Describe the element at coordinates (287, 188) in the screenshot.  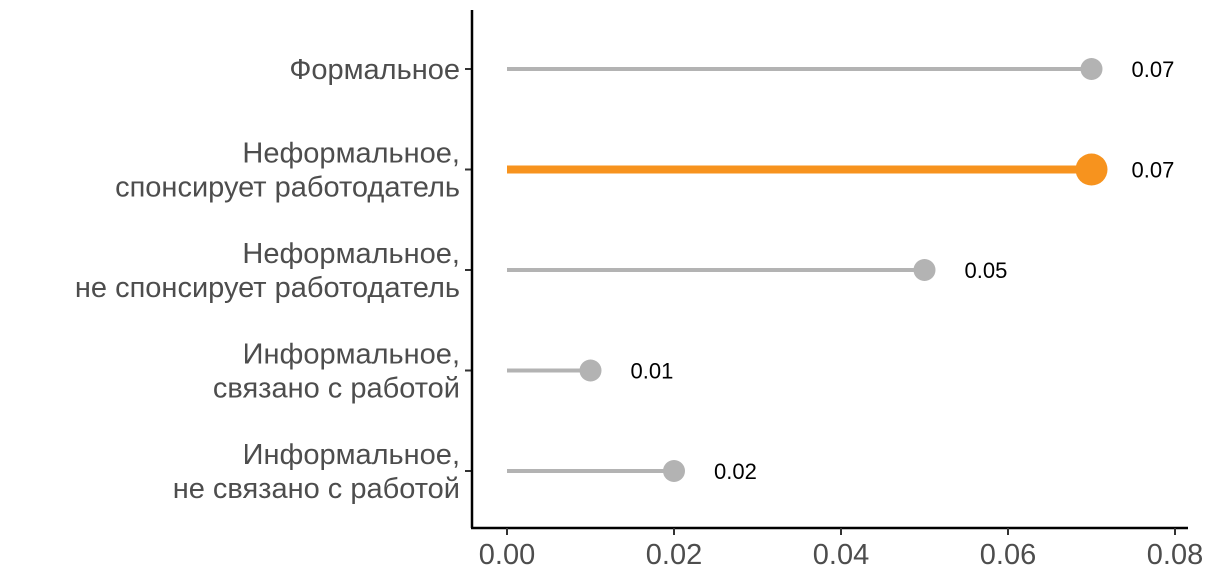
I see `category-label: спонсирует работодатель` at that location.